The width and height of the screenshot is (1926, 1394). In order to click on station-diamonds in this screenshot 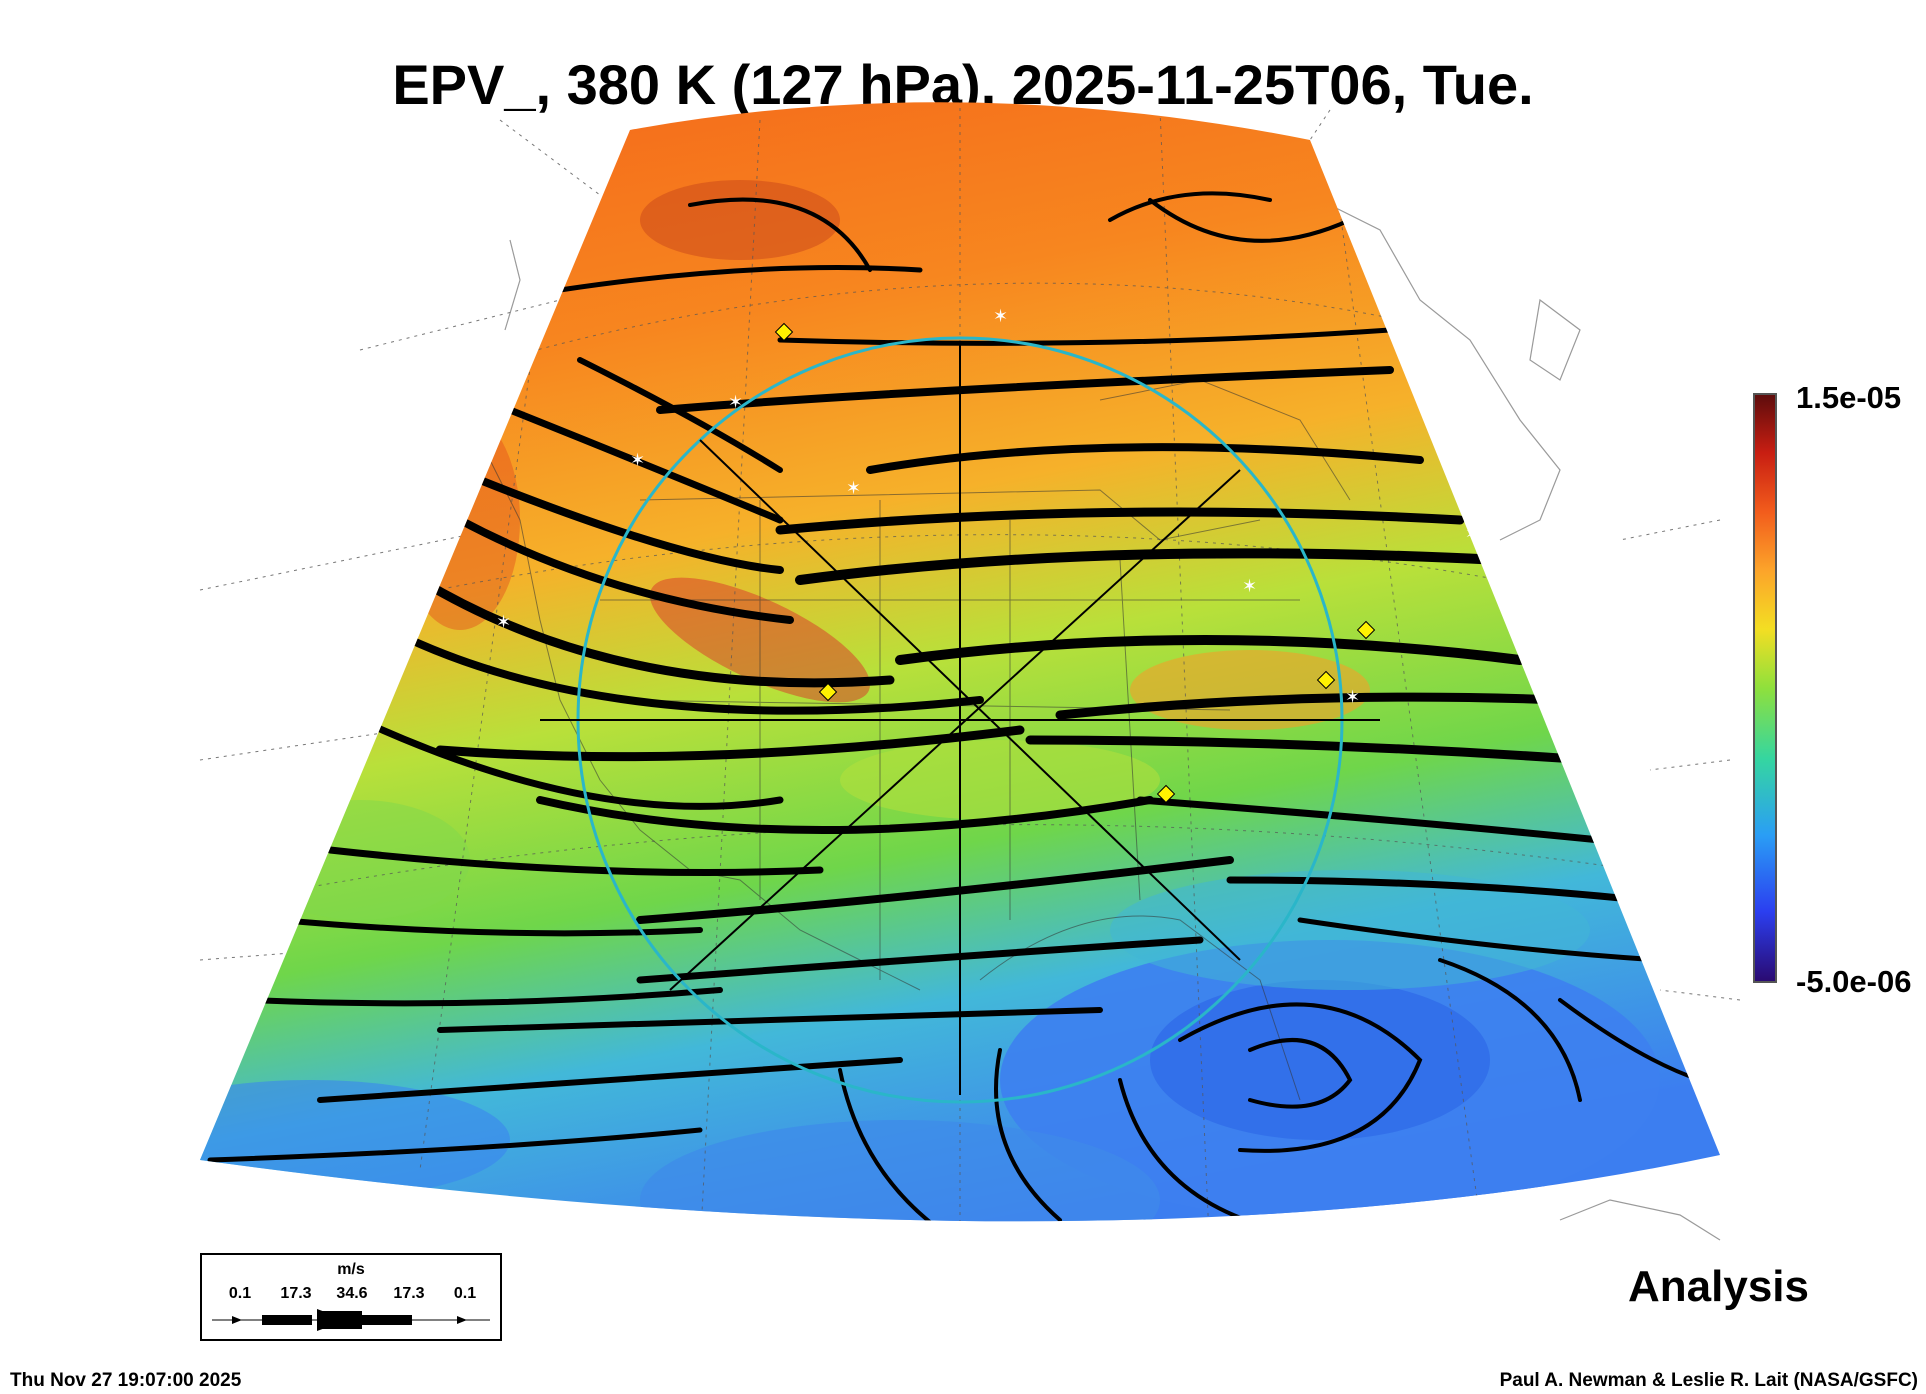, I will do `click(1075, 563)`.